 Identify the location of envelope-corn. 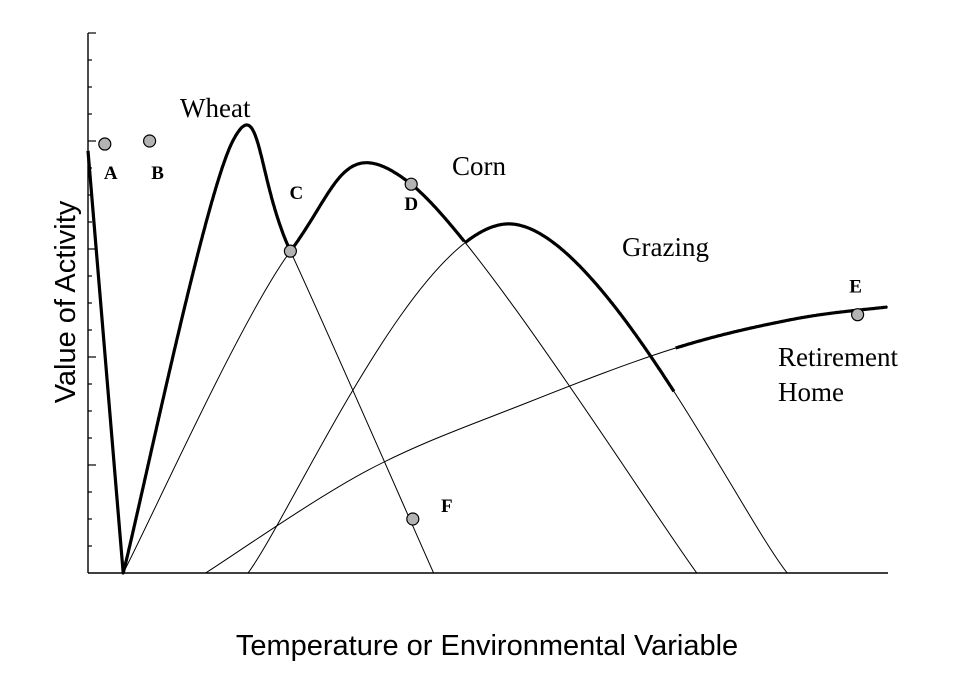
(377, 207).